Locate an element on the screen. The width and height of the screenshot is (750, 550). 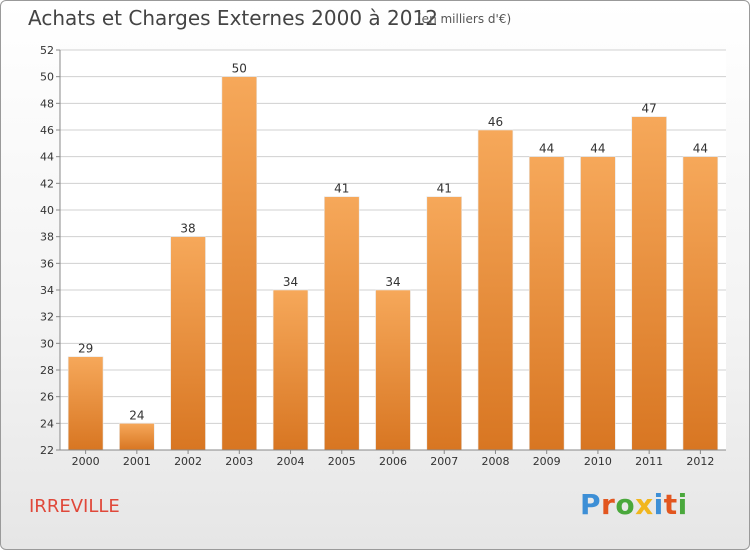
logo-letter: P is located at coordinates (591, 504).